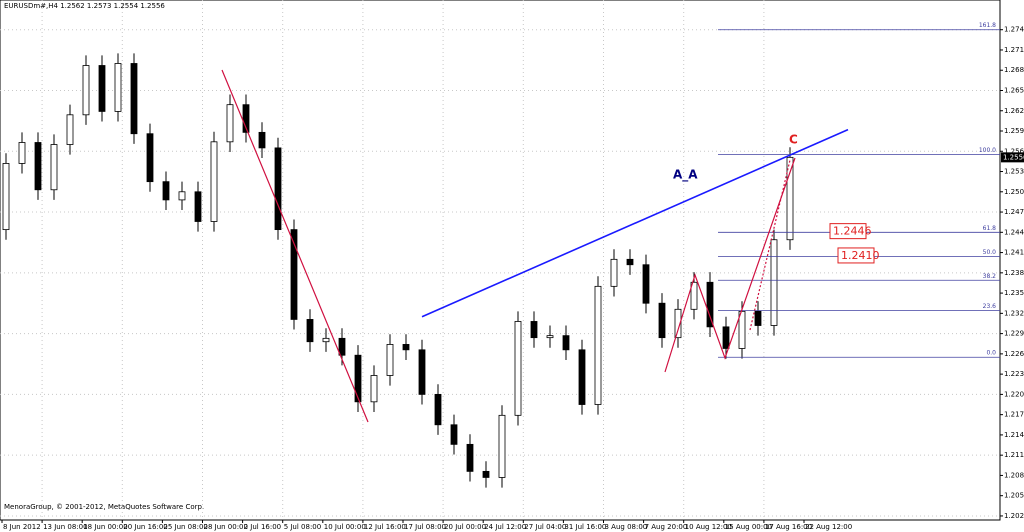  What do you see at coordinates (1014, 394) in the screenshot?
I see `y-tick-label: 1.2205` at bounding box center [1014, 394].